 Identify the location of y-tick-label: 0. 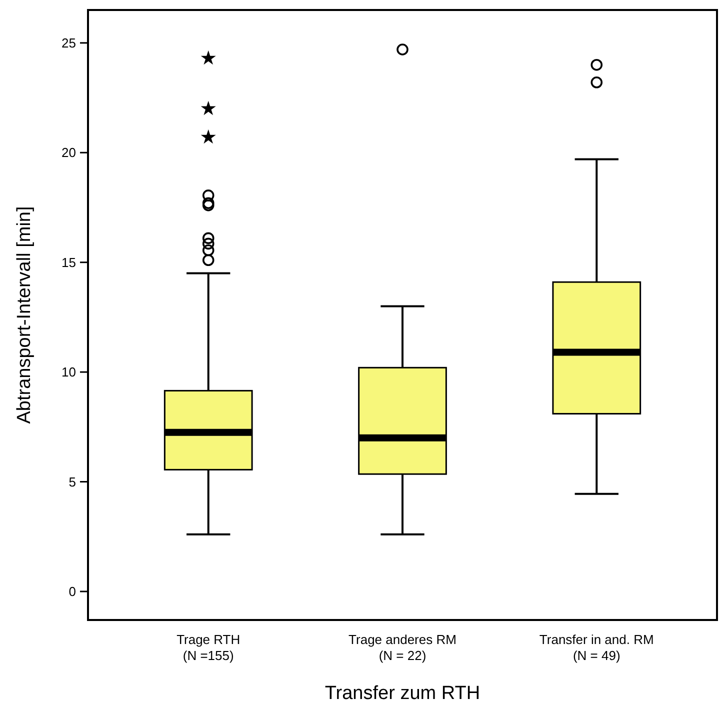
(72, 592).